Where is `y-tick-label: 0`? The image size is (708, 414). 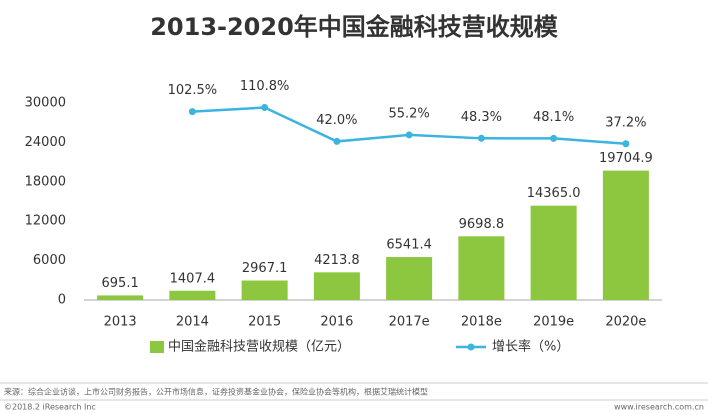 y-tick-label: 0 is located at coordinates (62, 300).